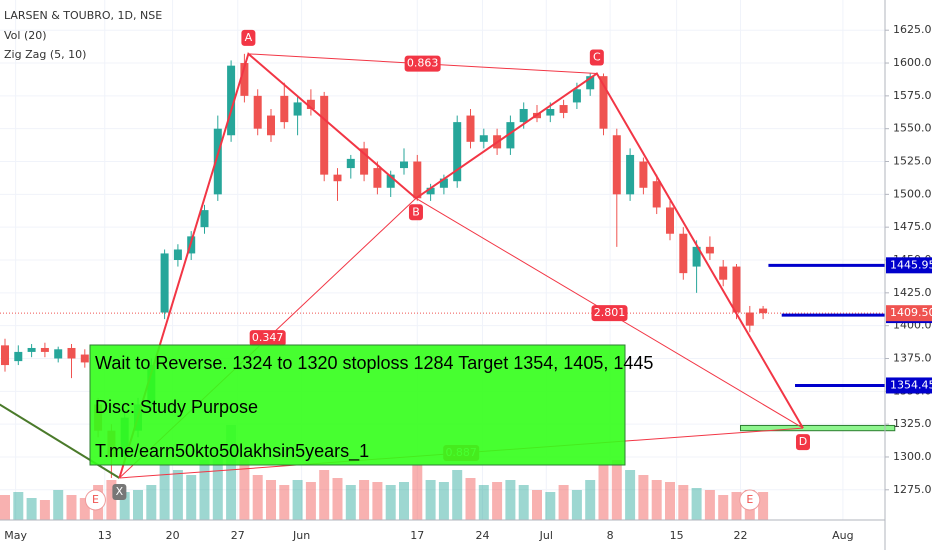 The height and width of the screenshot is (554, 932). I want to click on x-tick-label: 13, so click(105, 535).